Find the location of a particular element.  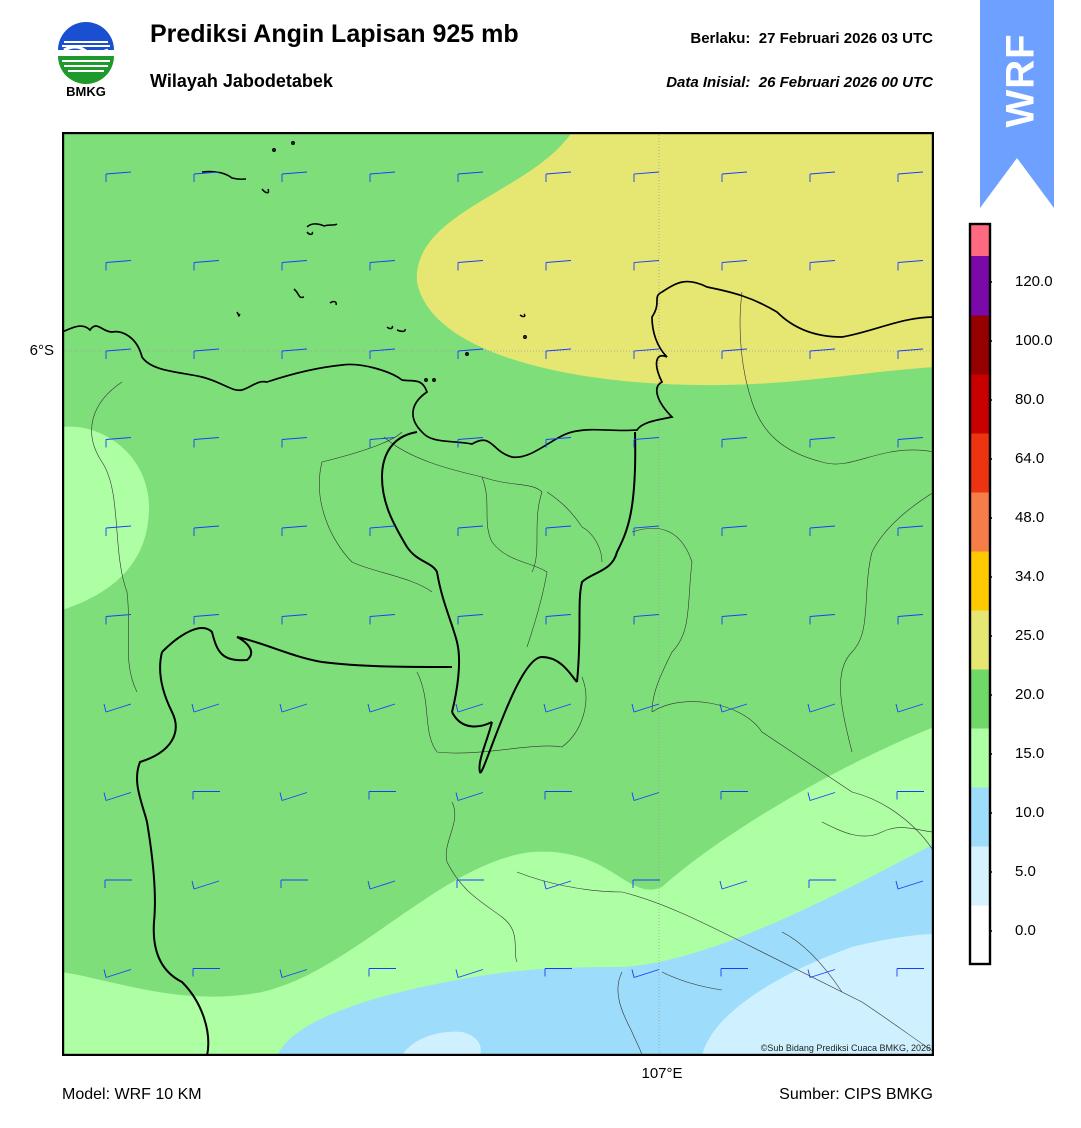

colorbar-label: 48.0 is located at coordinates (1030, 517).